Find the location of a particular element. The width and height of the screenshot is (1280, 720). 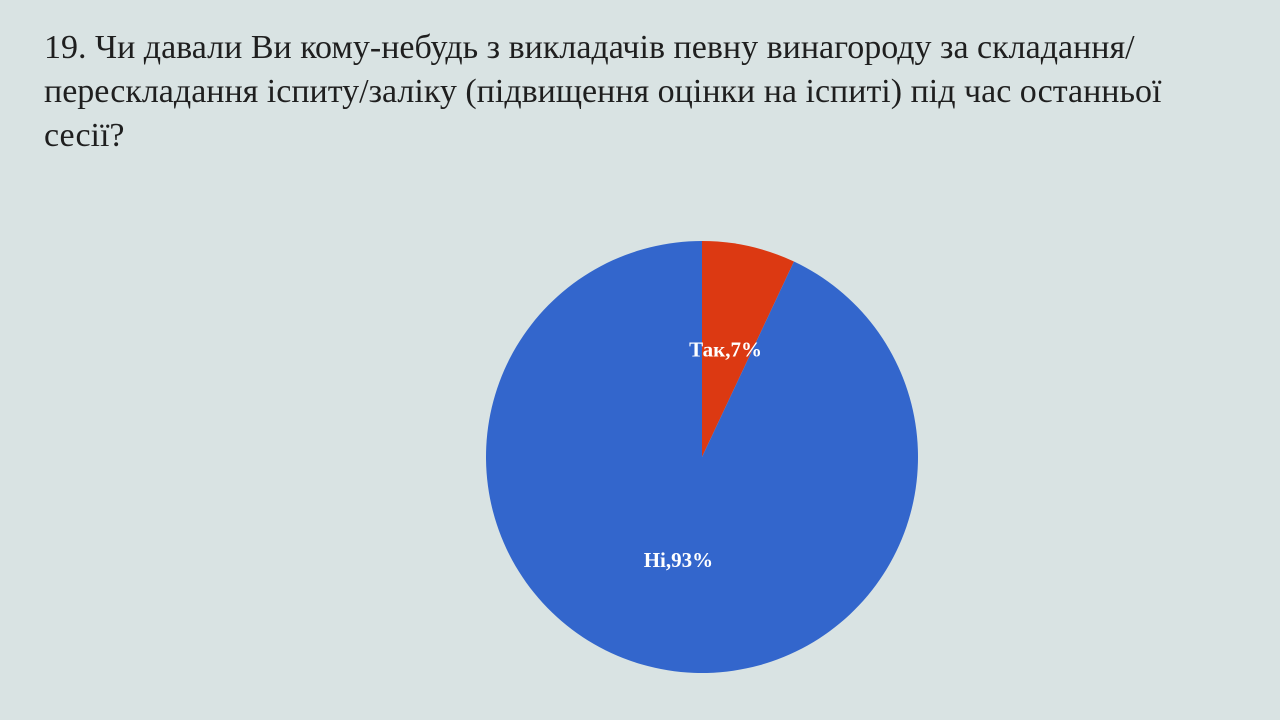

pie-labels: Так,7% Ні,93% is located at coordinates (703, 454).